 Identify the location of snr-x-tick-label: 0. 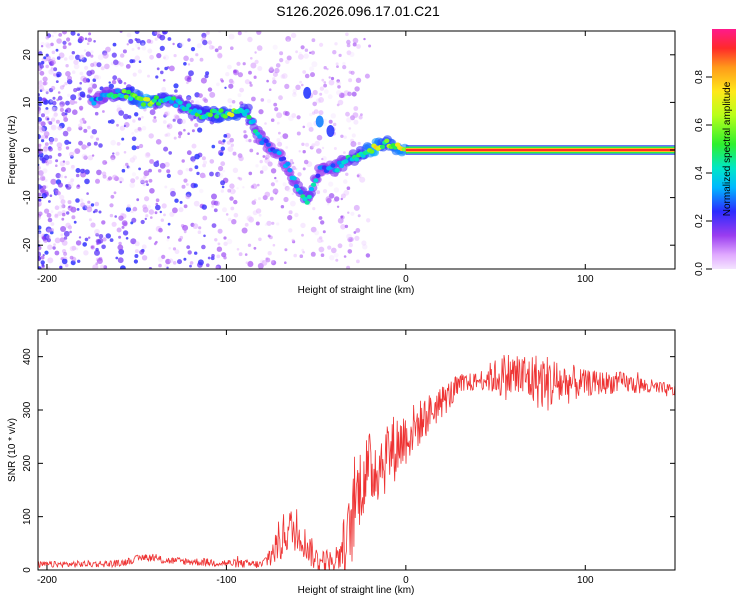
(406, 580).